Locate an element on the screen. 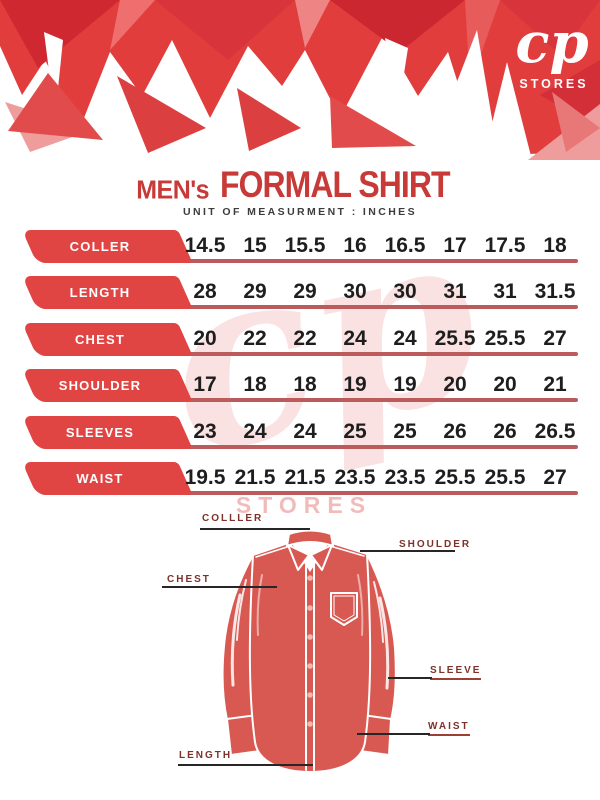 Image resolution: width=600 pixels, height=800 pixels. row-label: COLLER is located at coordinates (100, 246).